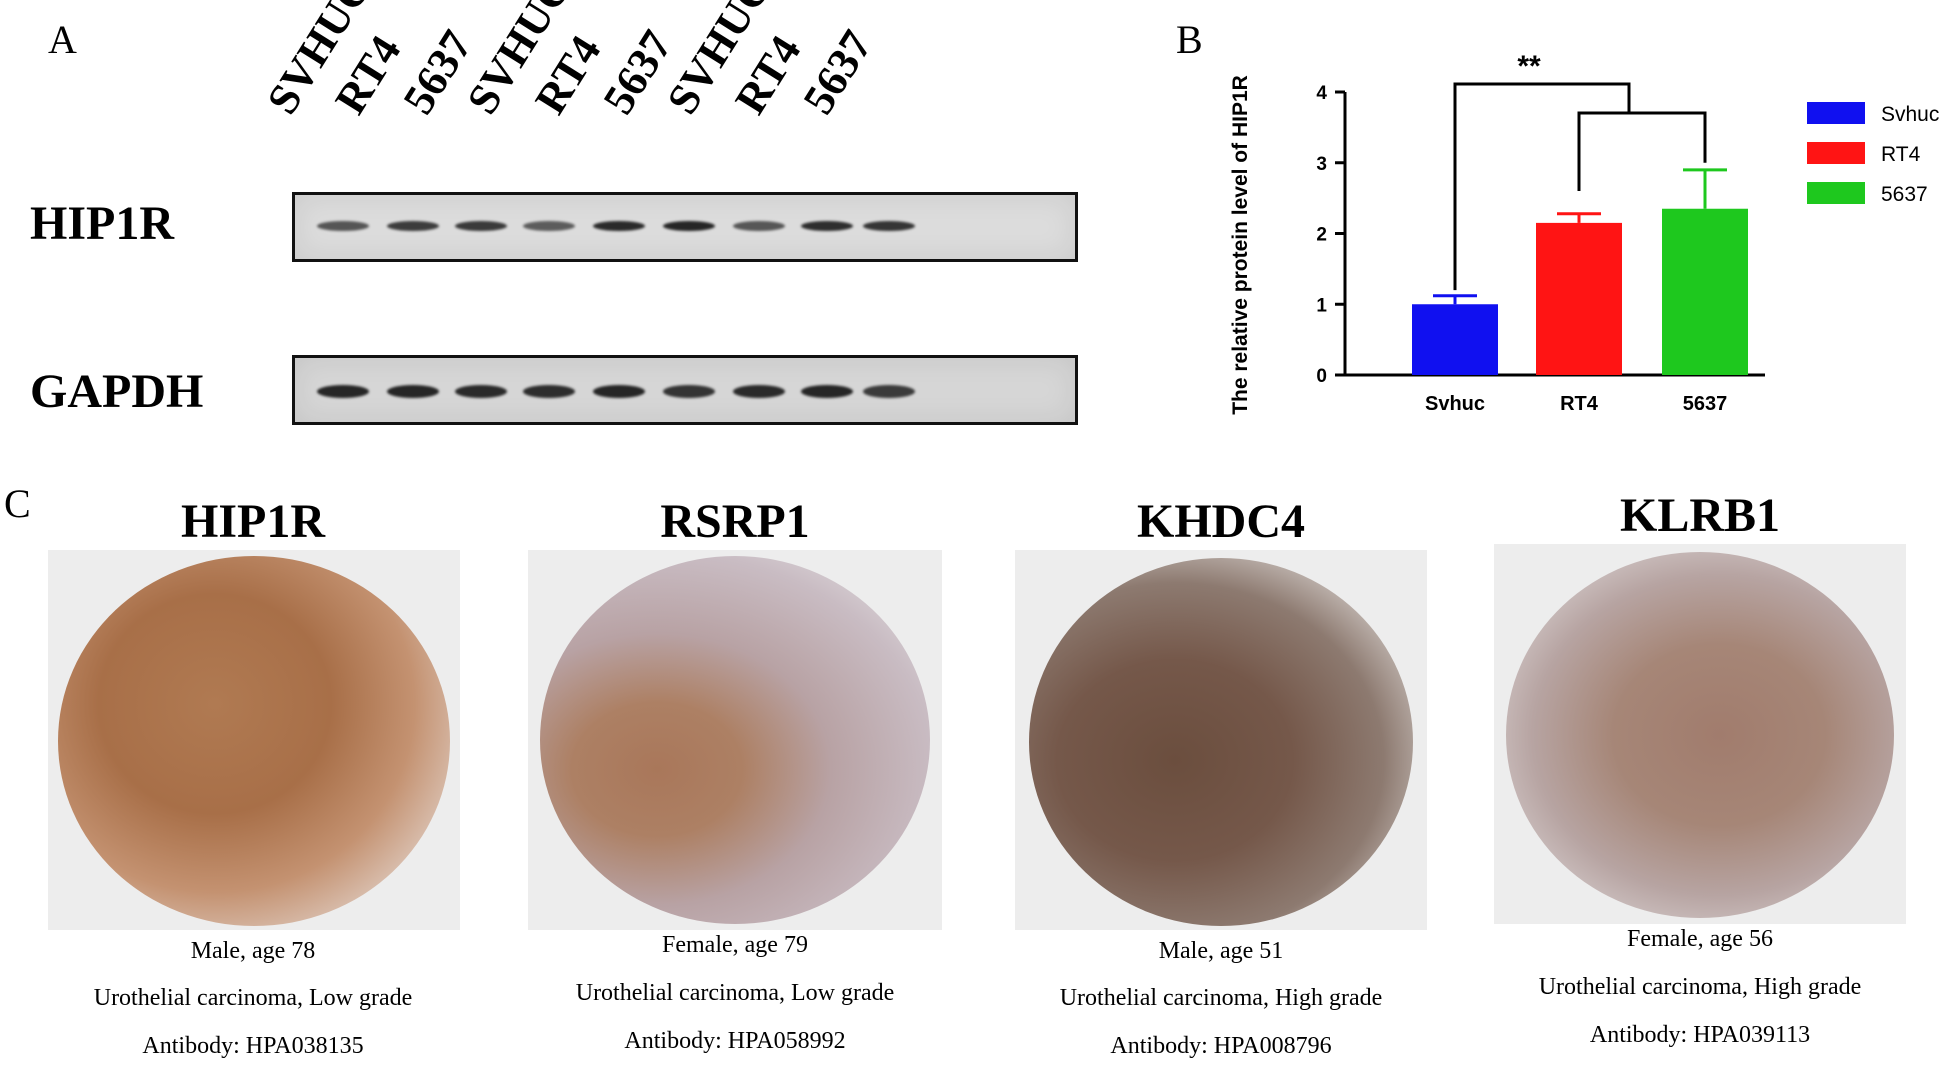 This screenshot has height=1065, width=1949. What do you see at coordinates (62, 39) in the screenshot?
I see `panel-a-letter: A` at bounding box center [62, 39].